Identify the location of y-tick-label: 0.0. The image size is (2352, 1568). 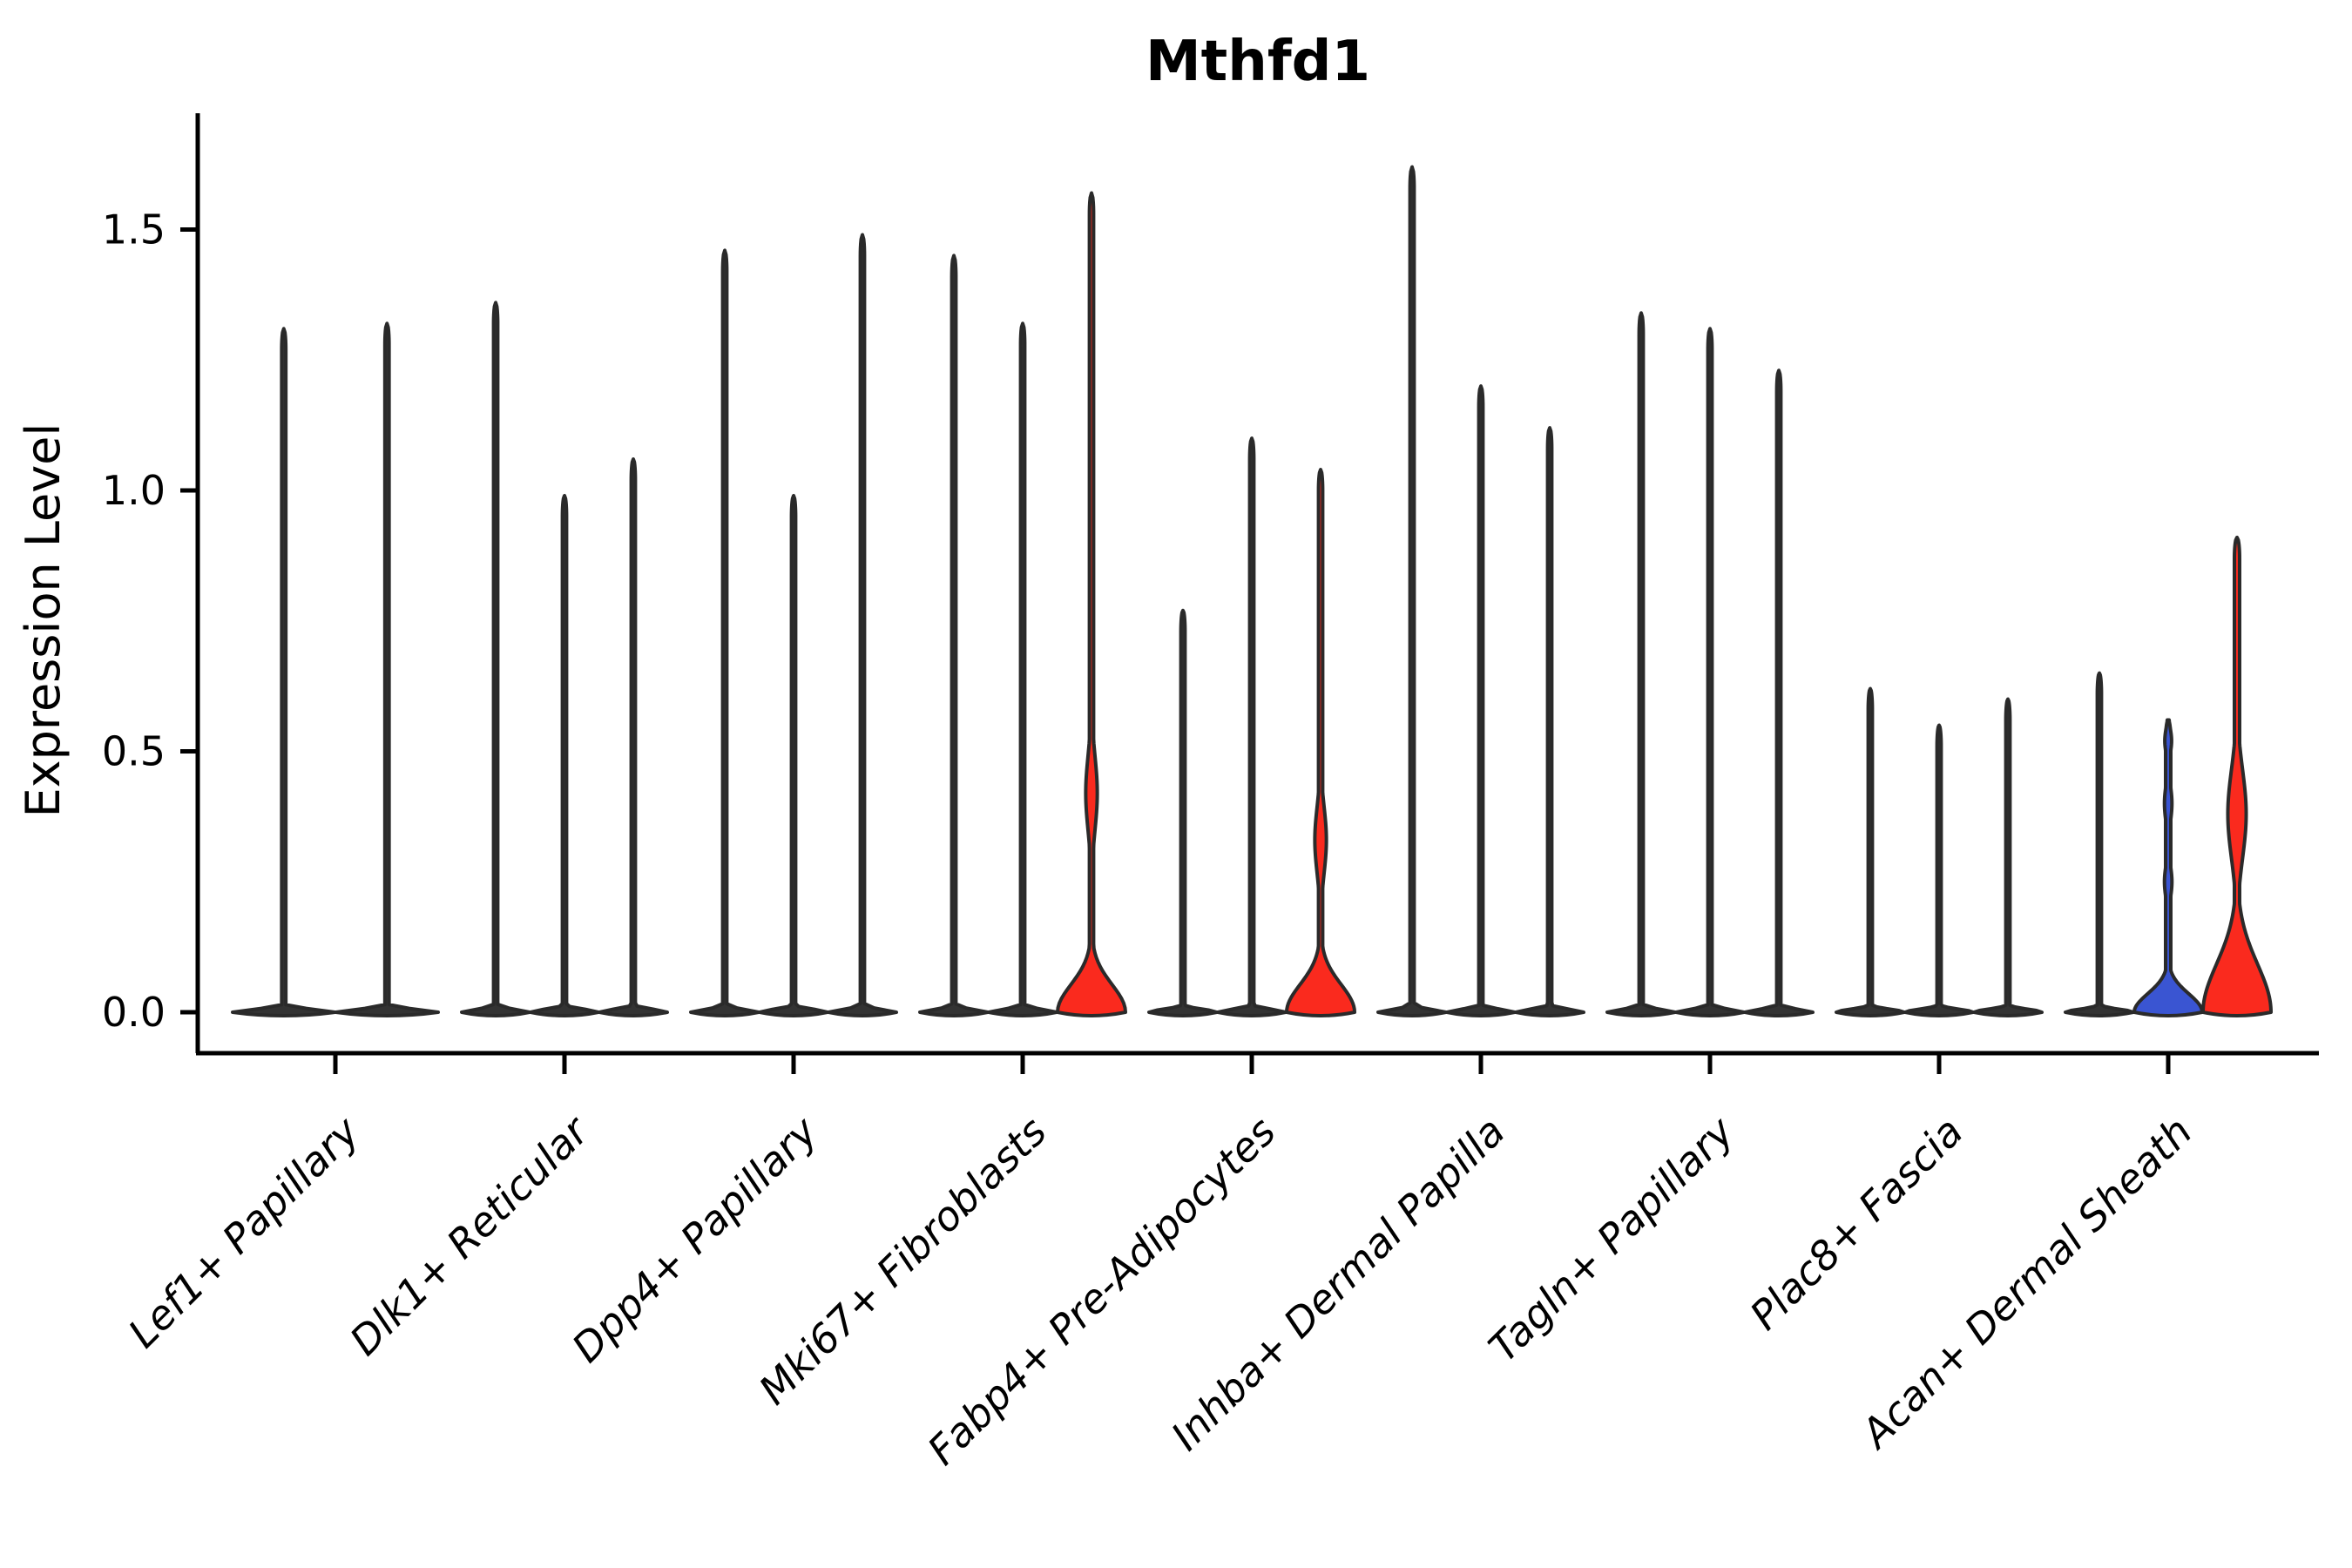
(134, 1013).